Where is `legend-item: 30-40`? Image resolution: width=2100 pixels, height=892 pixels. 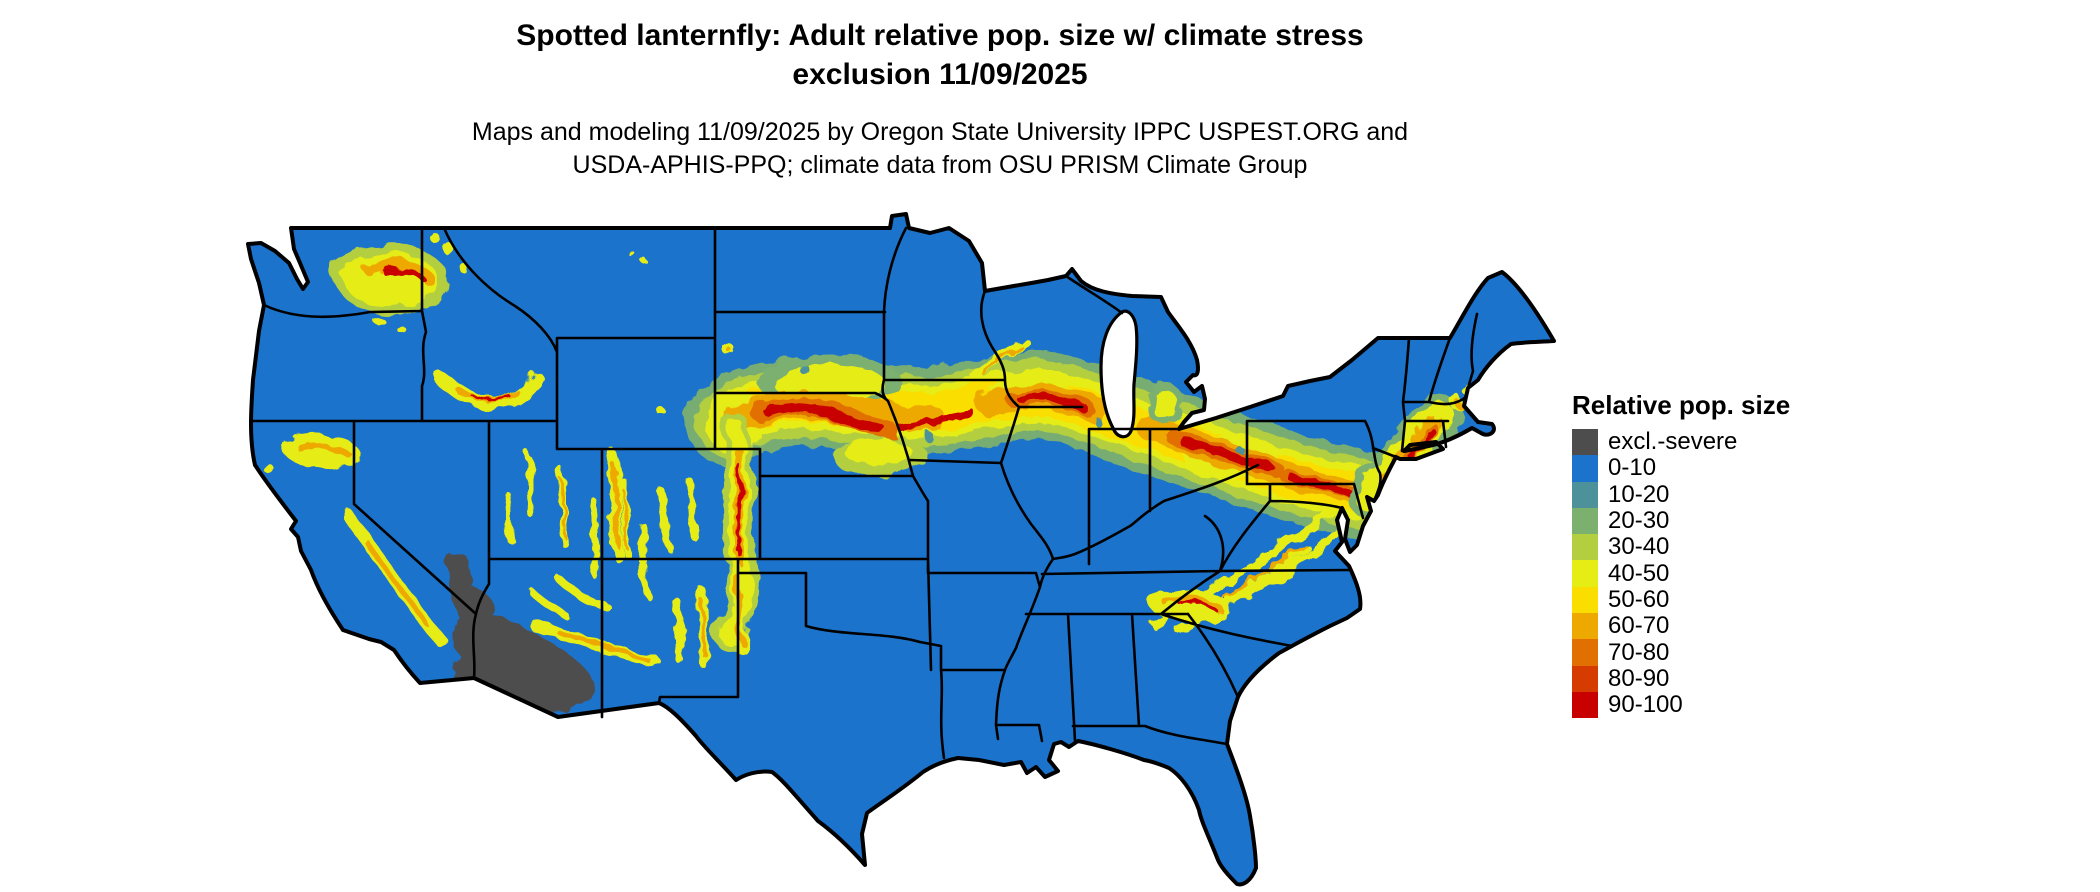 legend-item: 30-40 is located at coordinates (1692, 547).